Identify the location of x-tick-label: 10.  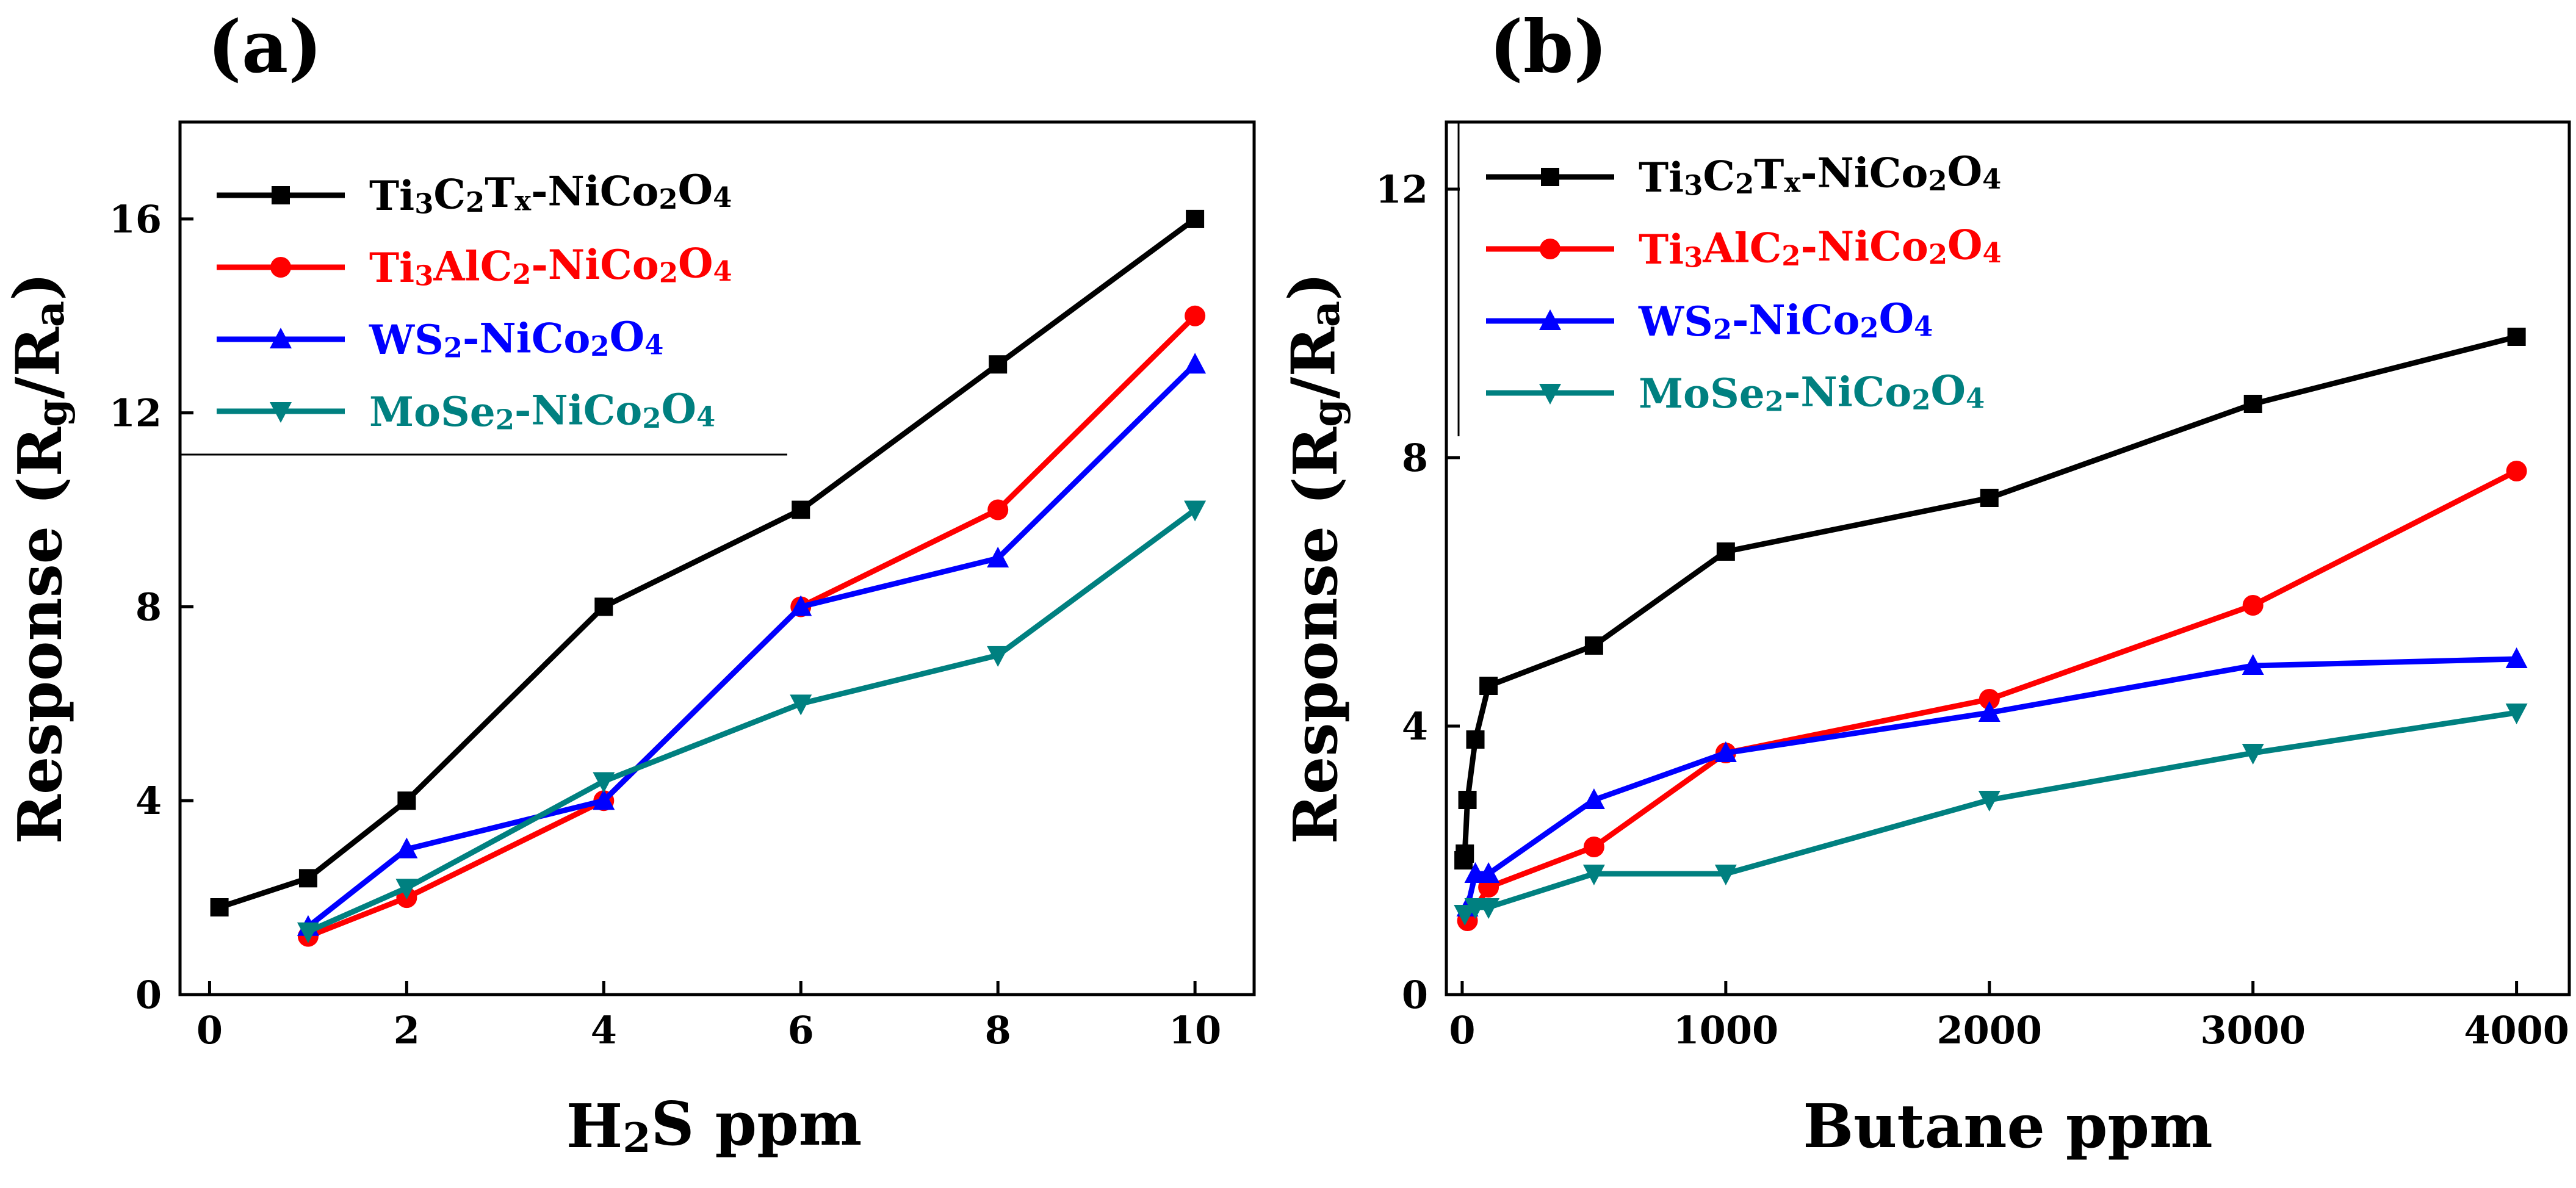
(1195, 1030).